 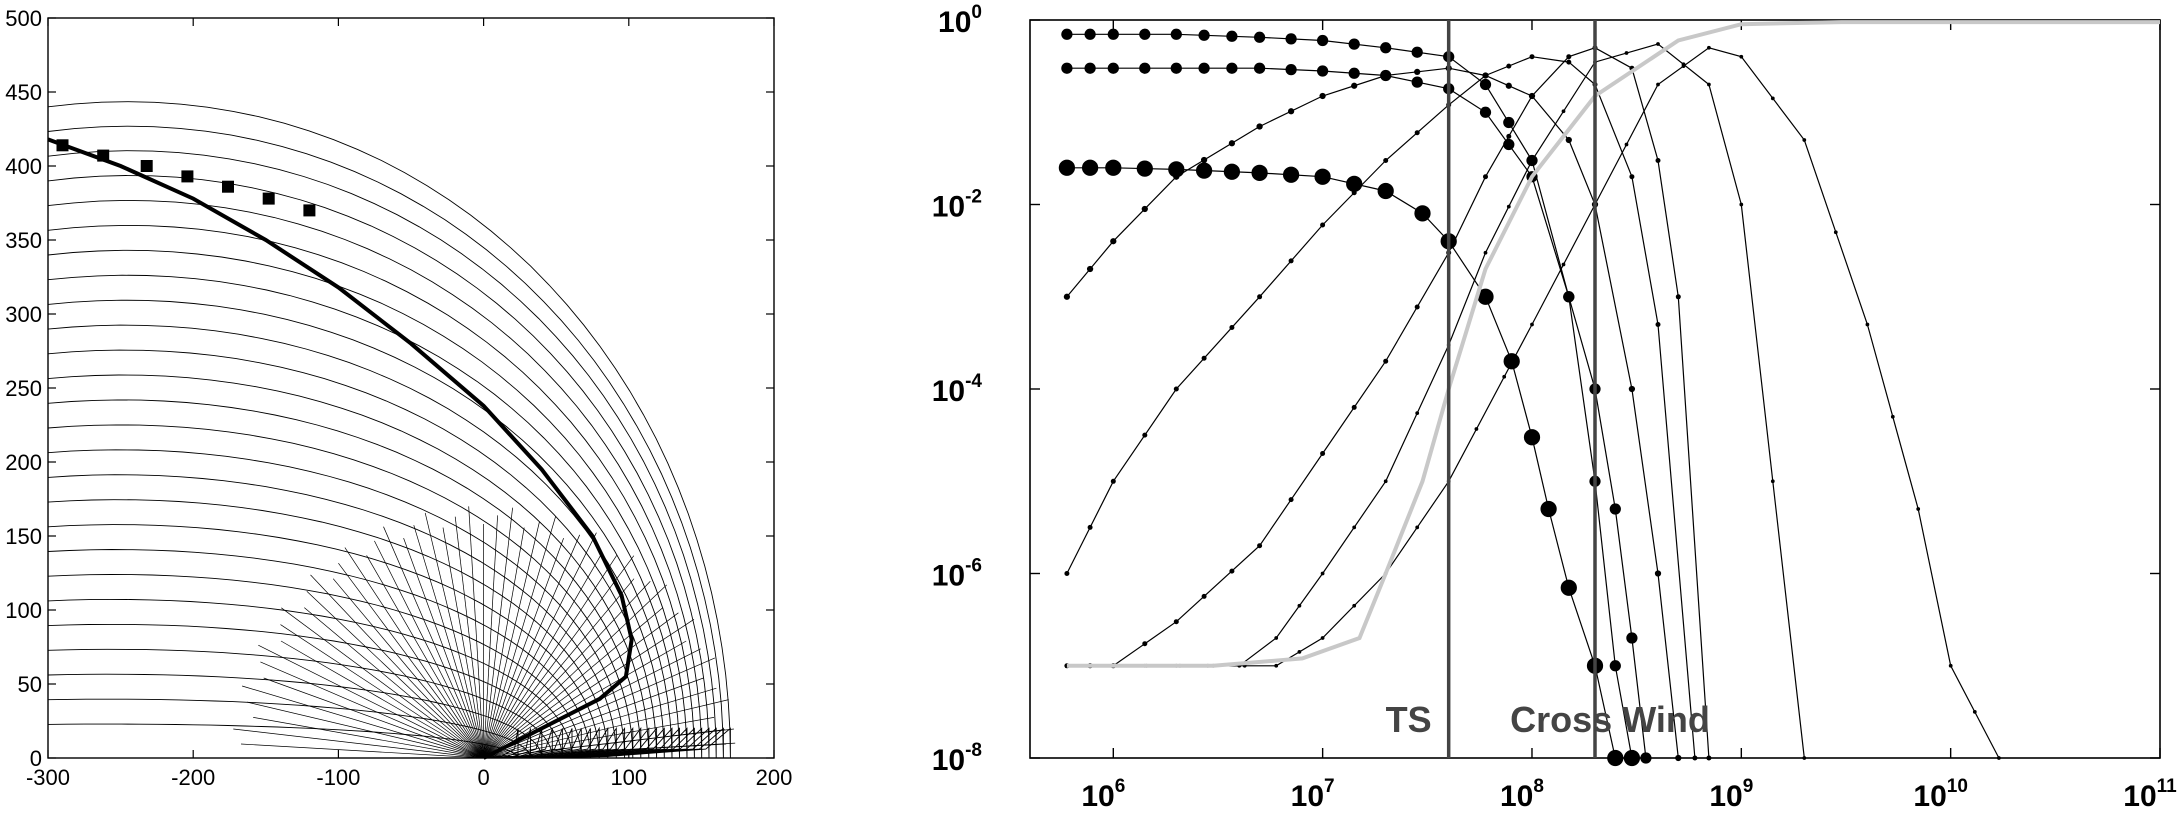 I want to click on x-tick-label: 200, so click(x=774, y=777).